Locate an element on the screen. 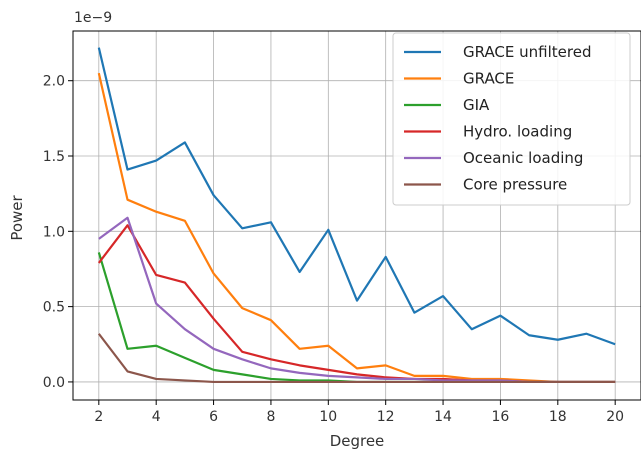 The height and width of the screenshot is (455, 641). legend-label-grace-unfiltered: GRACE unfiltered is located at coordinates (527, 52).